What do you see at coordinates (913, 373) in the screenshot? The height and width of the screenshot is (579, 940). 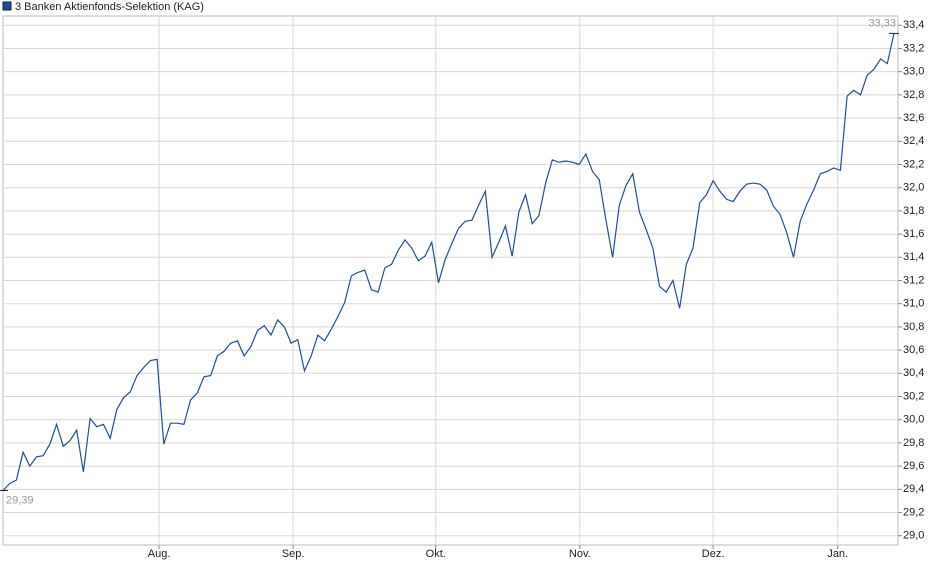 I see `y-tick-label: 30,4` at bounding box center [913, 373].